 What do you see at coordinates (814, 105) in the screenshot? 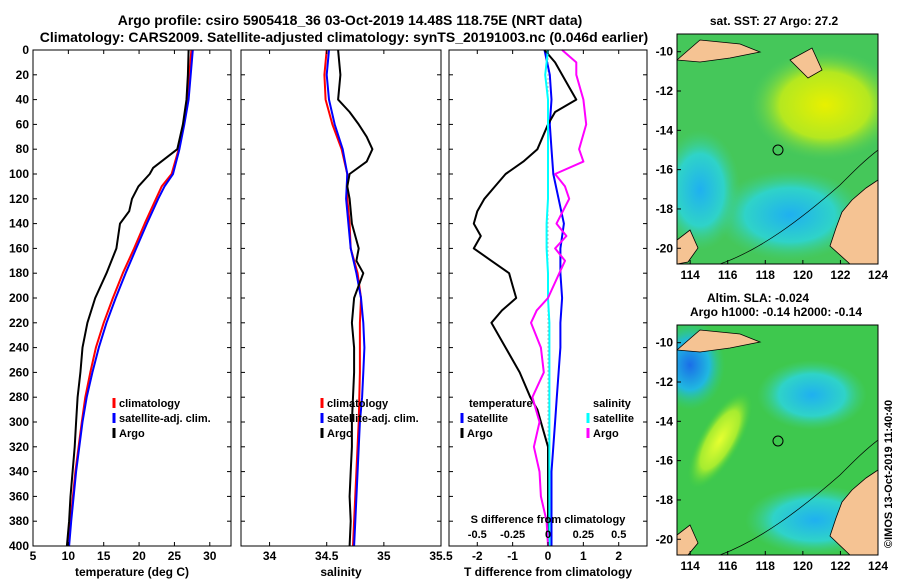
I see `sst-warm-patch` at bounding box center [814, 105].